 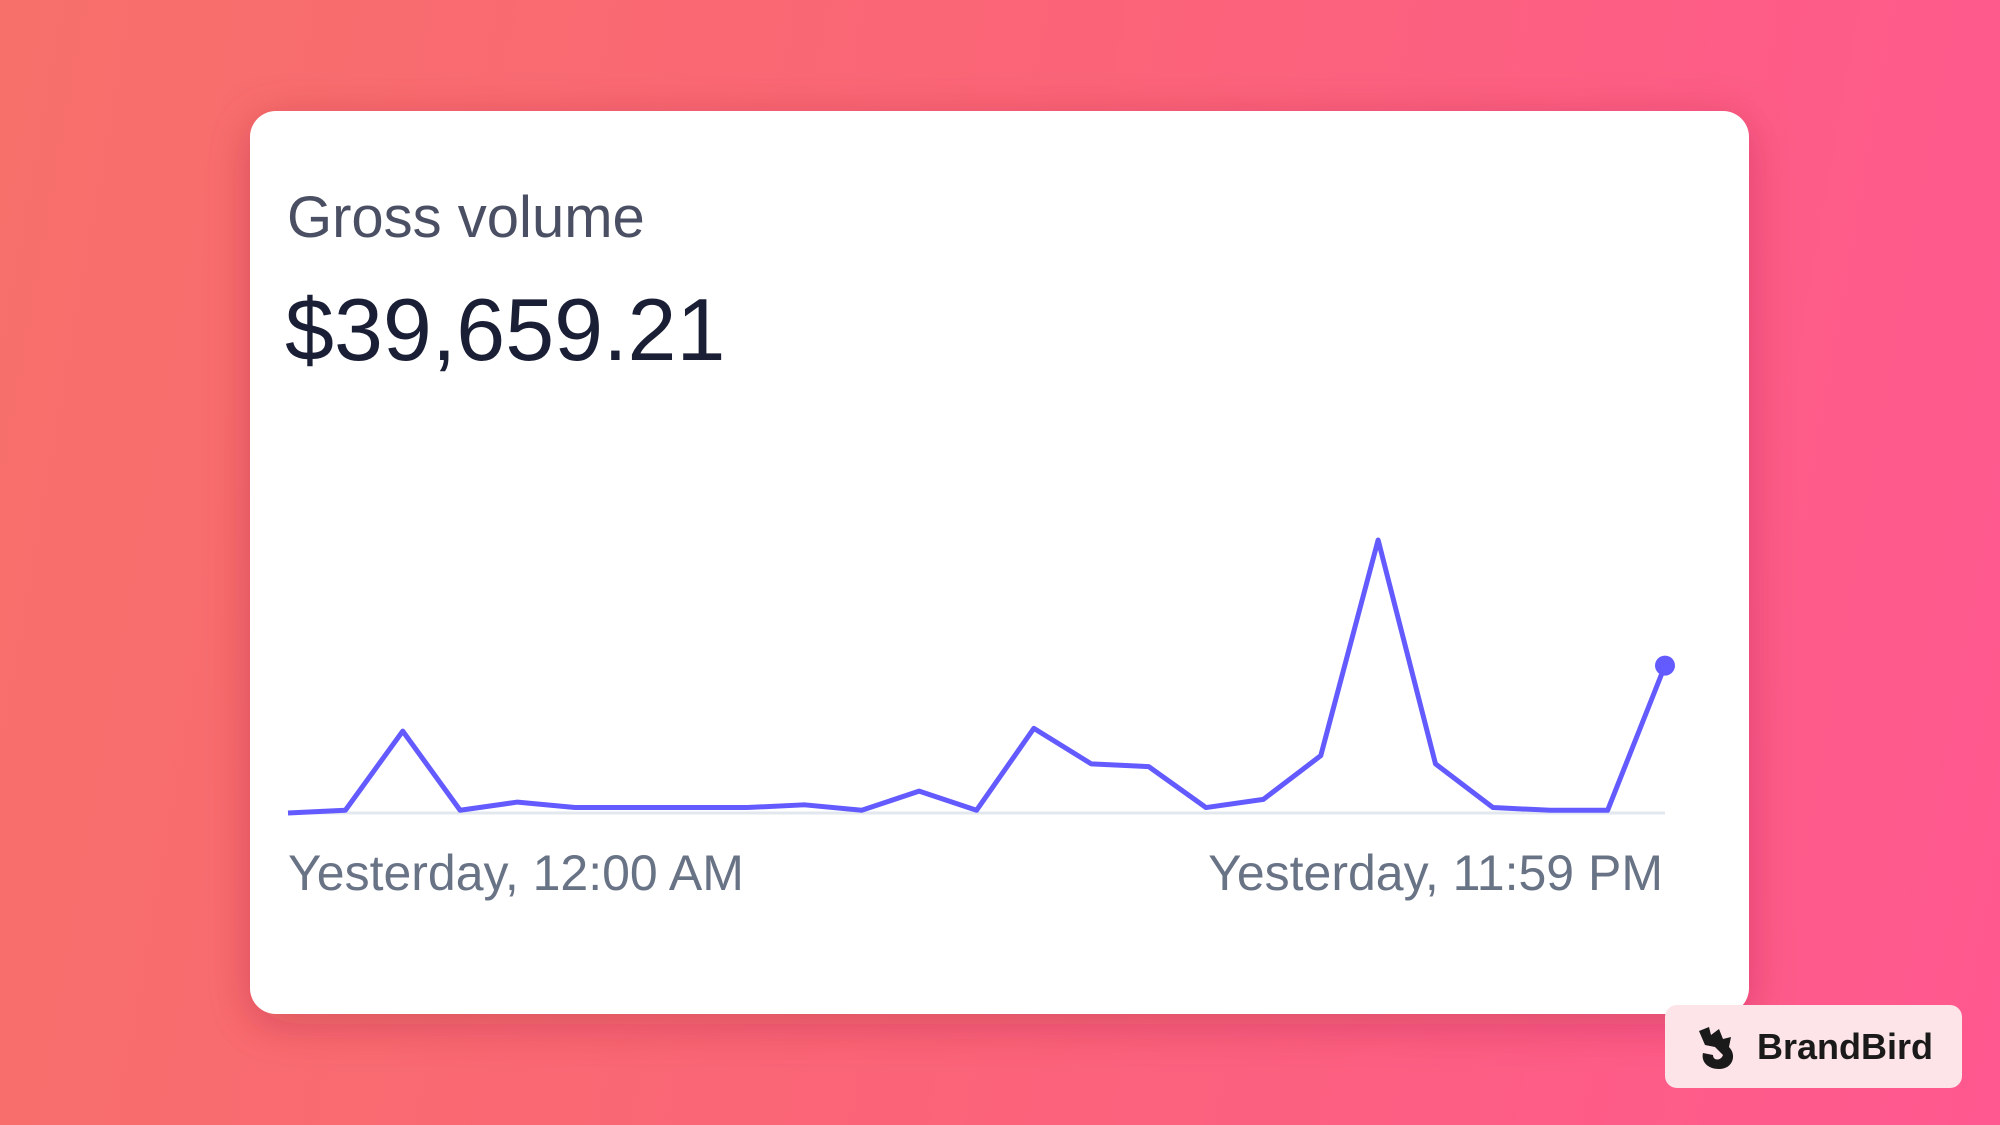 I want to click on watermark-text: BrandBird, so click(x=1845, y=1046).